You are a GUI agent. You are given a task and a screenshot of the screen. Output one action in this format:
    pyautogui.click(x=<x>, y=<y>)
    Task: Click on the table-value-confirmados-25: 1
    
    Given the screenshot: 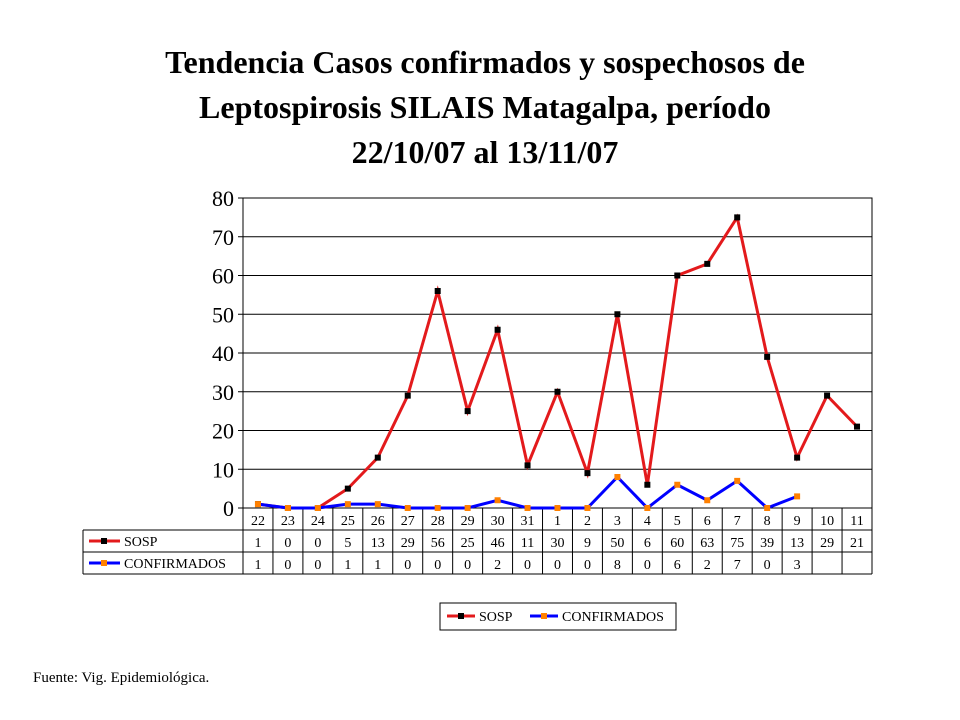 What is the action you would take?
    pyautogui.click(x=347, y=565)
    